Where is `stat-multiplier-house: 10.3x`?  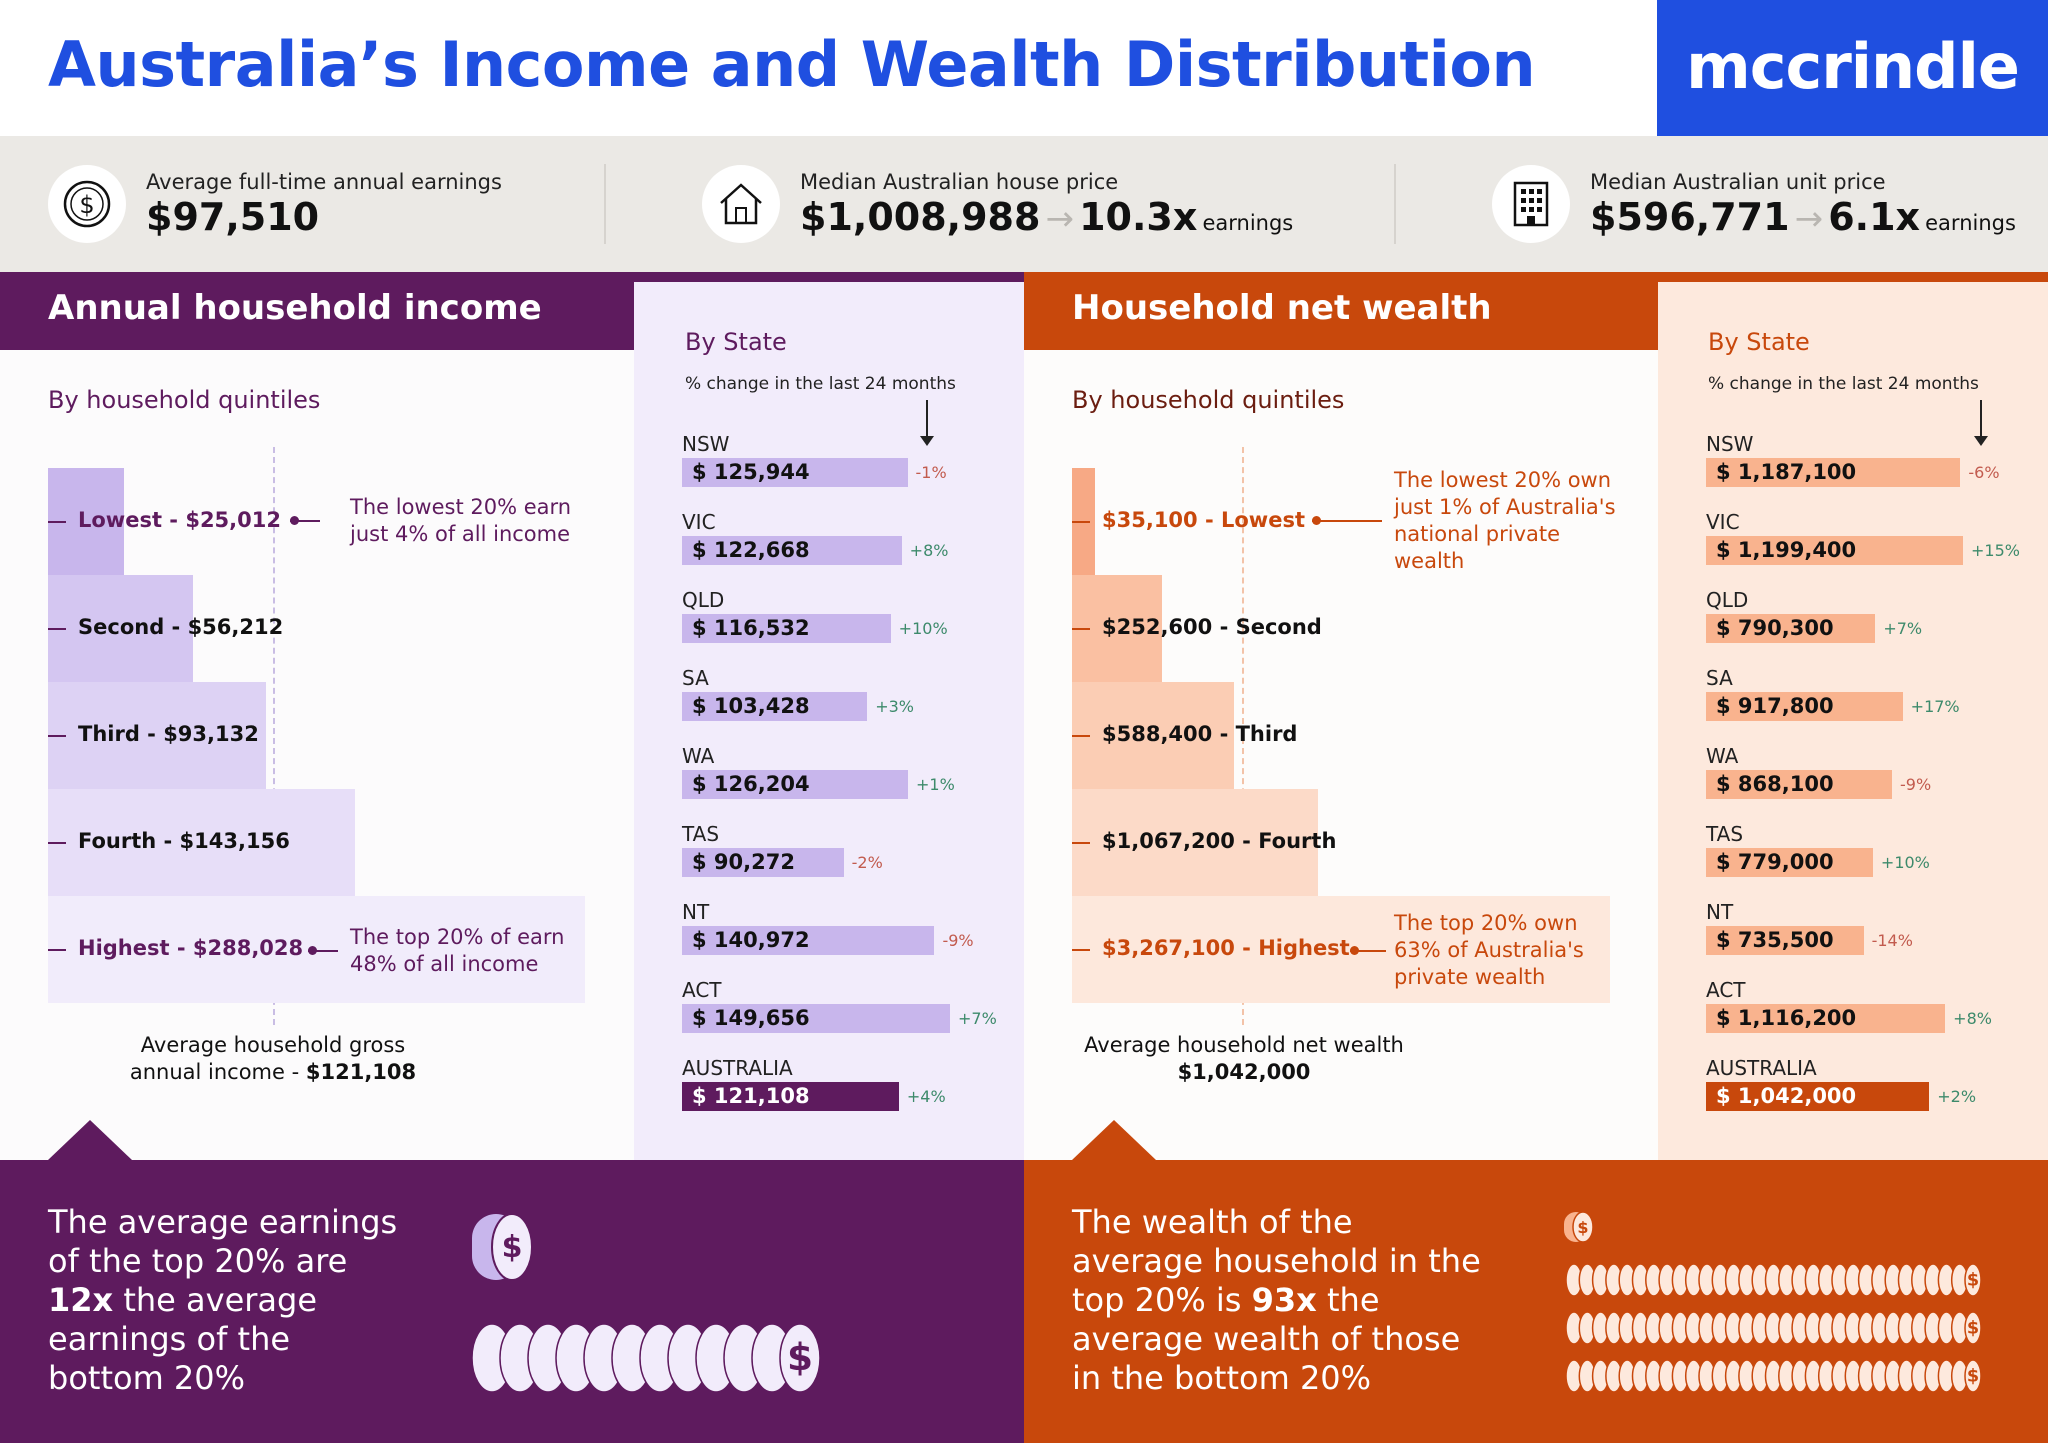
stat-multiplier-house: 10.3x is located at coordinates (1138, 217).